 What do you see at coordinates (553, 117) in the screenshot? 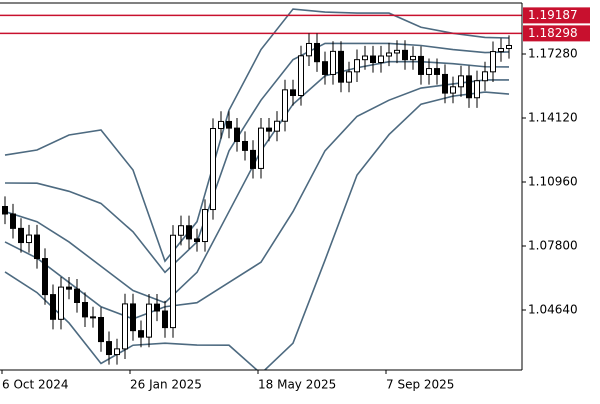
I see `y-tick-label: 1.14120` at bounding box center [553, 117].